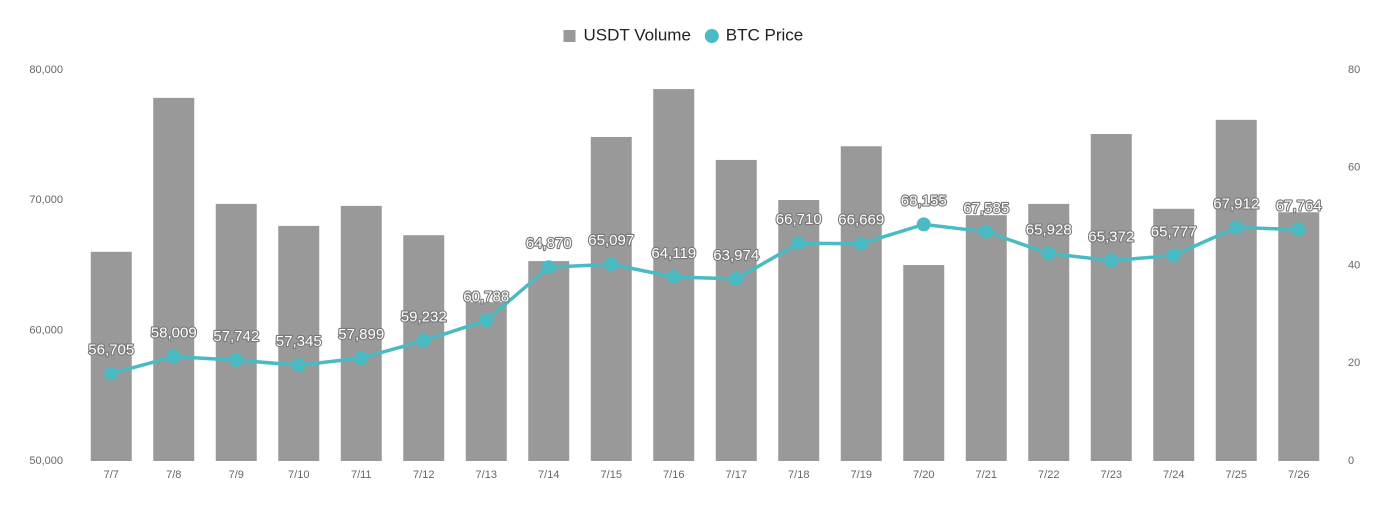  Describe the element at coordinates (1111, 237) in the screenshot. I see `value-label: 65,372` at that location.